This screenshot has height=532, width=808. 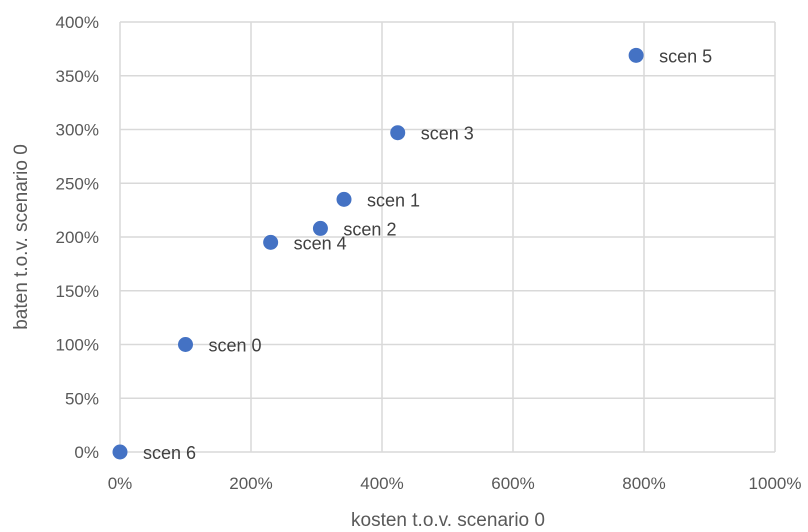 What do you see at coordinates (77, 183) in the screenshot?
I see `y-tick-label: 250%` at bounding box center [77, 183].